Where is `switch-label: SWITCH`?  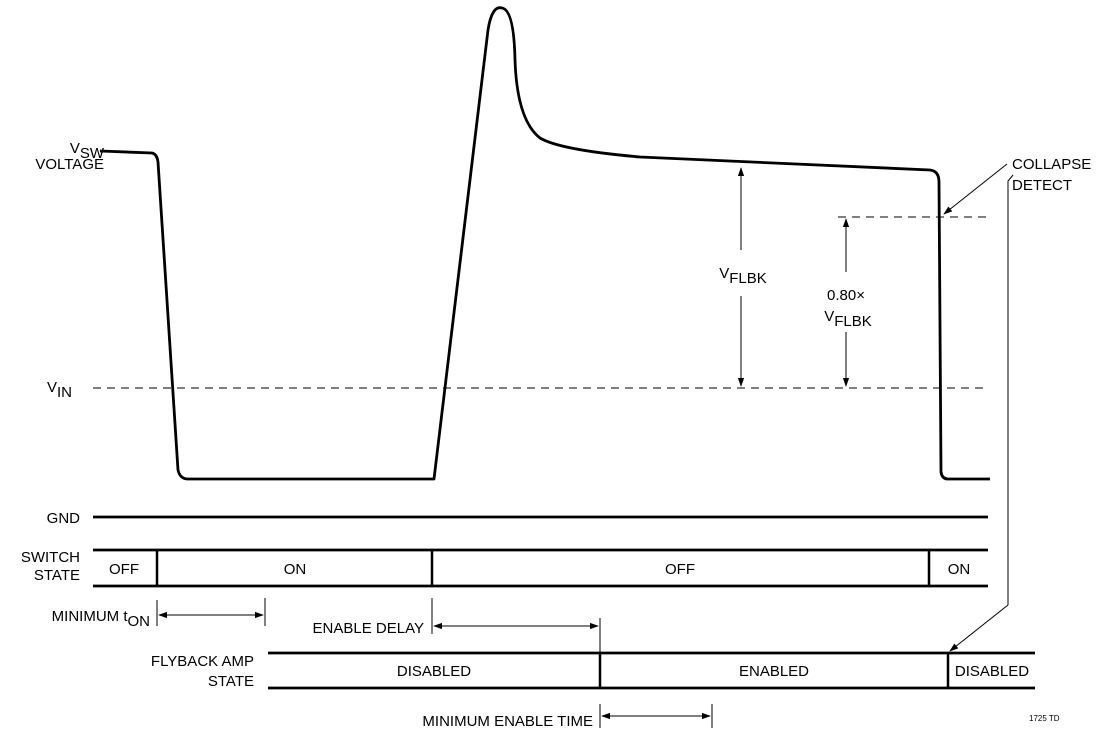 switch-label: SWITCH is located at coordinates (50, 557).